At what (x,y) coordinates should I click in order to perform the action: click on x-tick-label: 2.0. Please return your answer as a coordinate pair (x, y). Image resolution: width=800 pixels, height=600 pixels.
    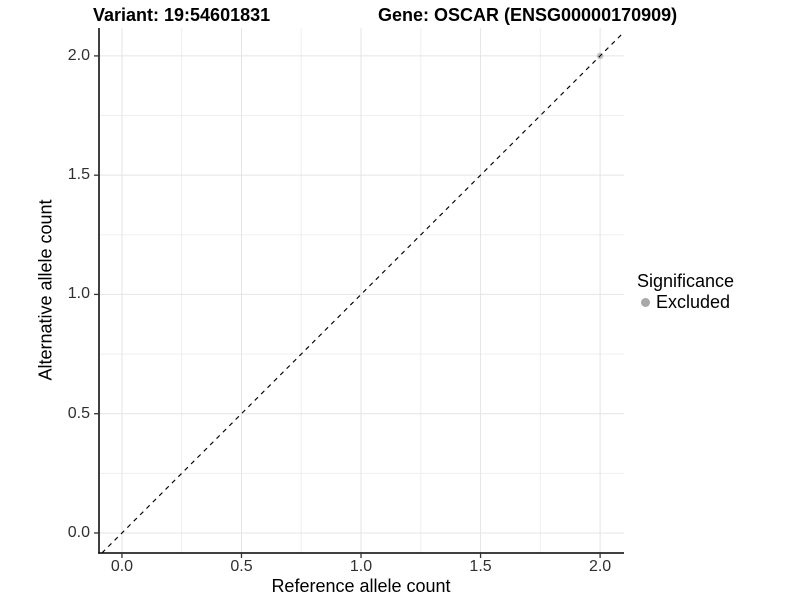
    Looking at the image, I should click on (600, 566).